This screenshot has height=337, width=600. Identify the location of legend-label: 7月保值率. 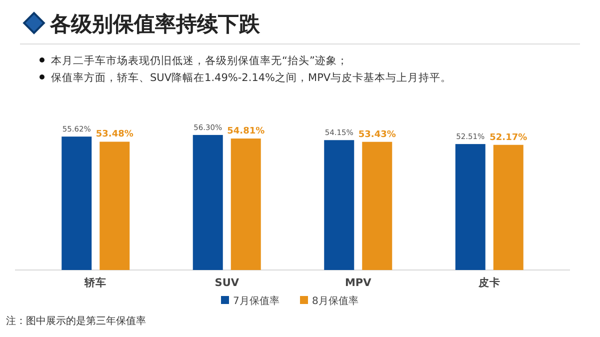
(256, 301).